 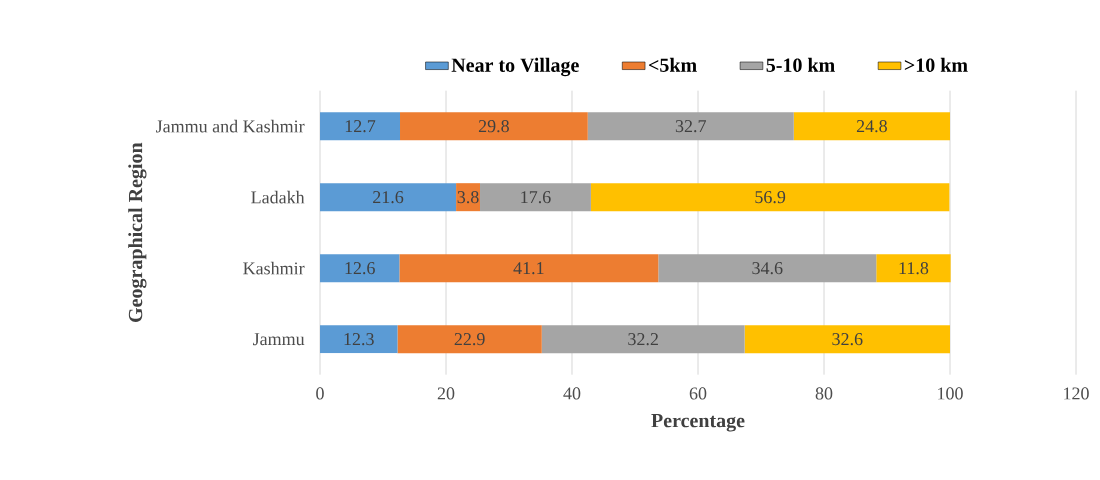 I want to click on x-tick-label: 0, so click(x=320, y=393).